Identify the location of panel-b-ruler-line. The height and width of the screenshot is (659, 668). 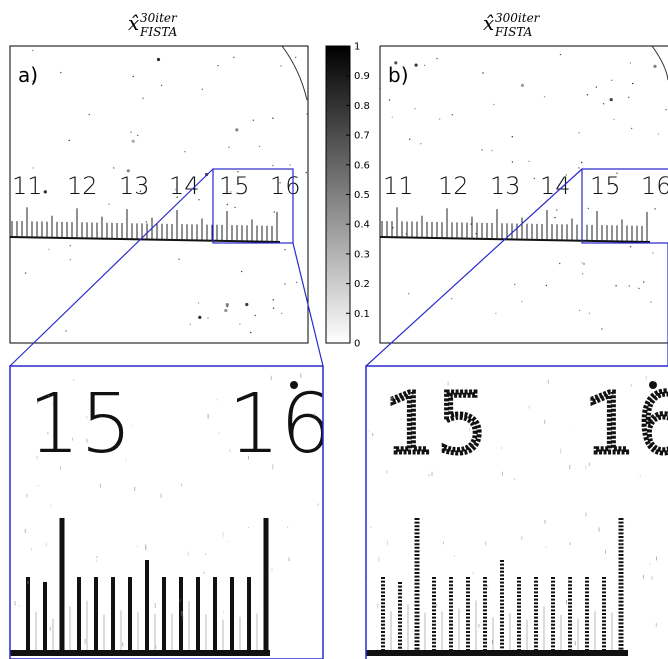
(515, 239).